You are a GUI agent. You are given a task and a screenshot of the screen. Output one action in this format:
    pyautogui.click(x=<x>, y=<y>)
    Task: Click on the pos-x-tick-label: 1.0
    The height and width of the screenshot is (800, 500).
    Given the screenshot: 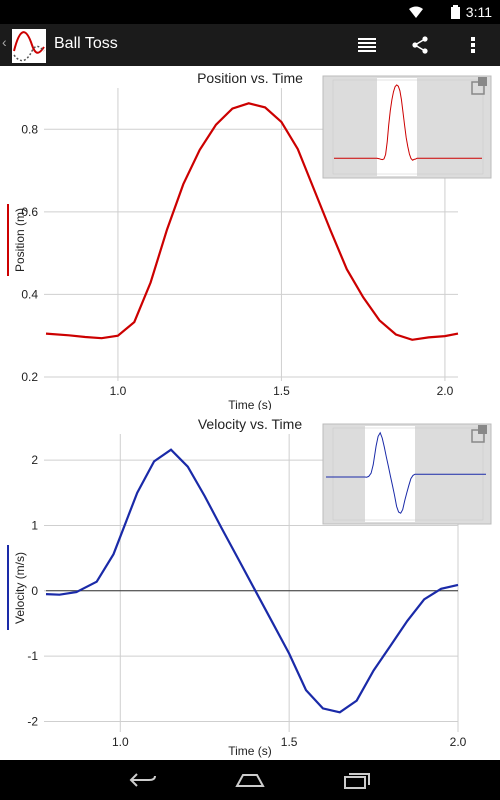 What is the action you would take?
    pyautogui.click(x=118, y=391)
    